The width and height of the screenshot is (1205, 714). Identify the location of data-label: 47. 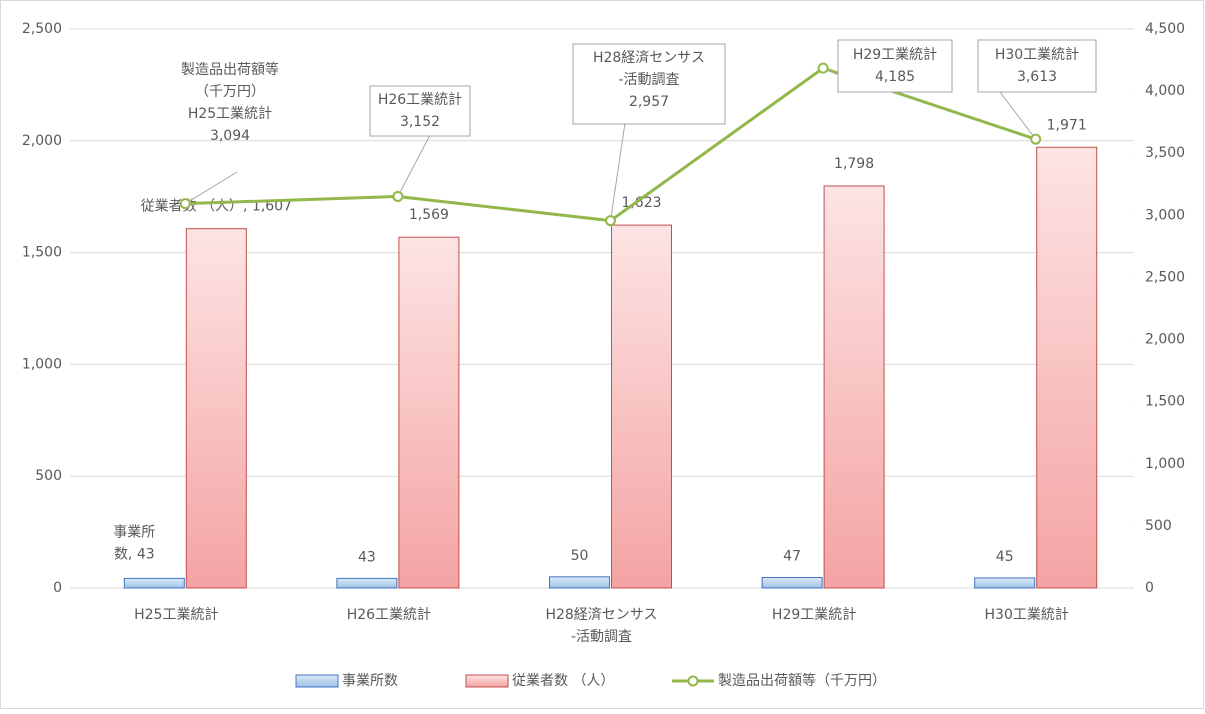
(792, 556).